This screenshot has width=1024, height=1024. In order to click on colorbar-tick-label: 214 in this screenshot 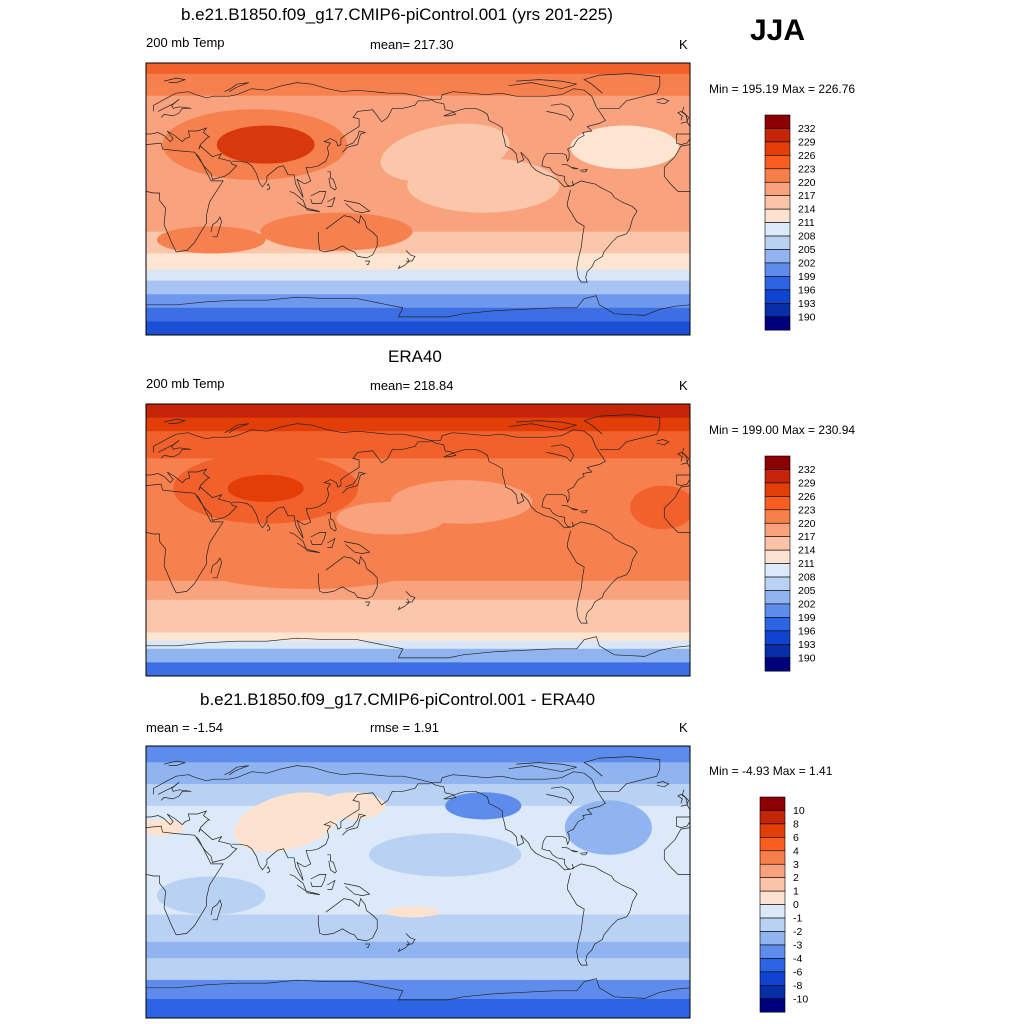, I will do `click(807, 210)`.